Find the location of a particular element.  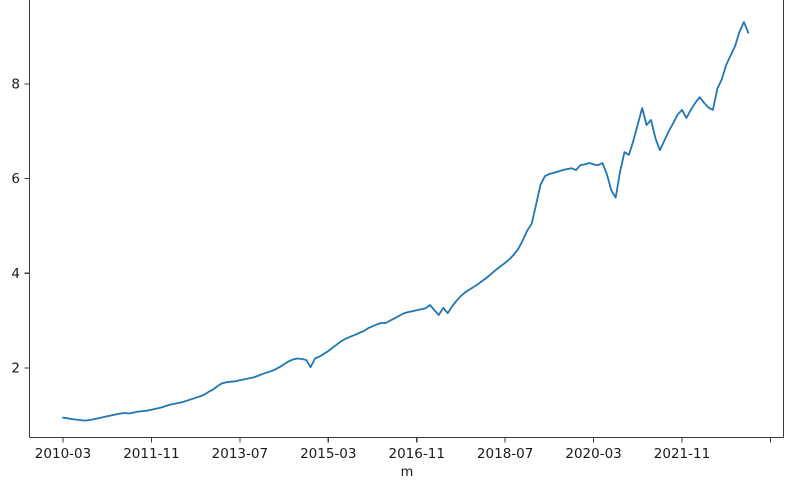

x-tick-label: 2011-11 is located at coordinates (151, 454).